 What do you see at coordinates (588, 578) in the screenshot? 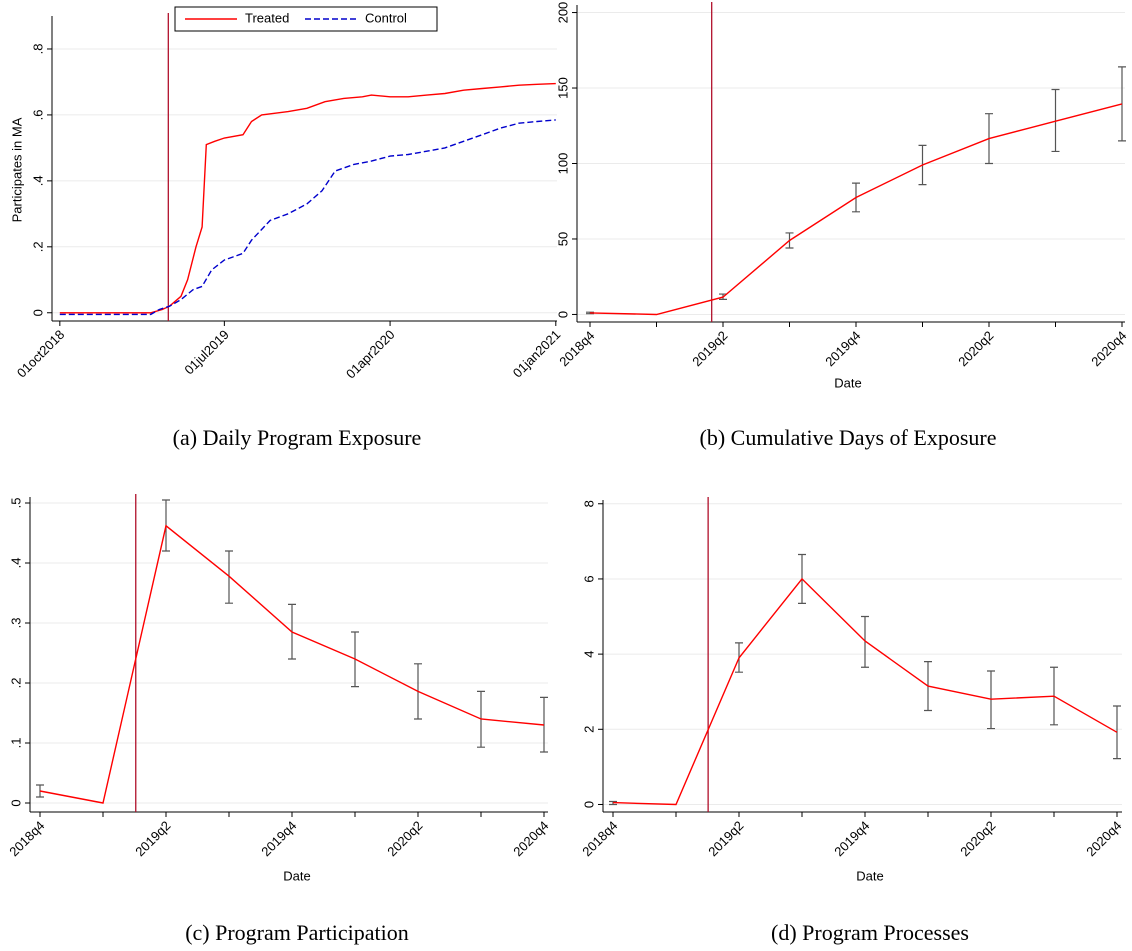
I see `y-tick-label: 6` at bounding box center [588, 578].